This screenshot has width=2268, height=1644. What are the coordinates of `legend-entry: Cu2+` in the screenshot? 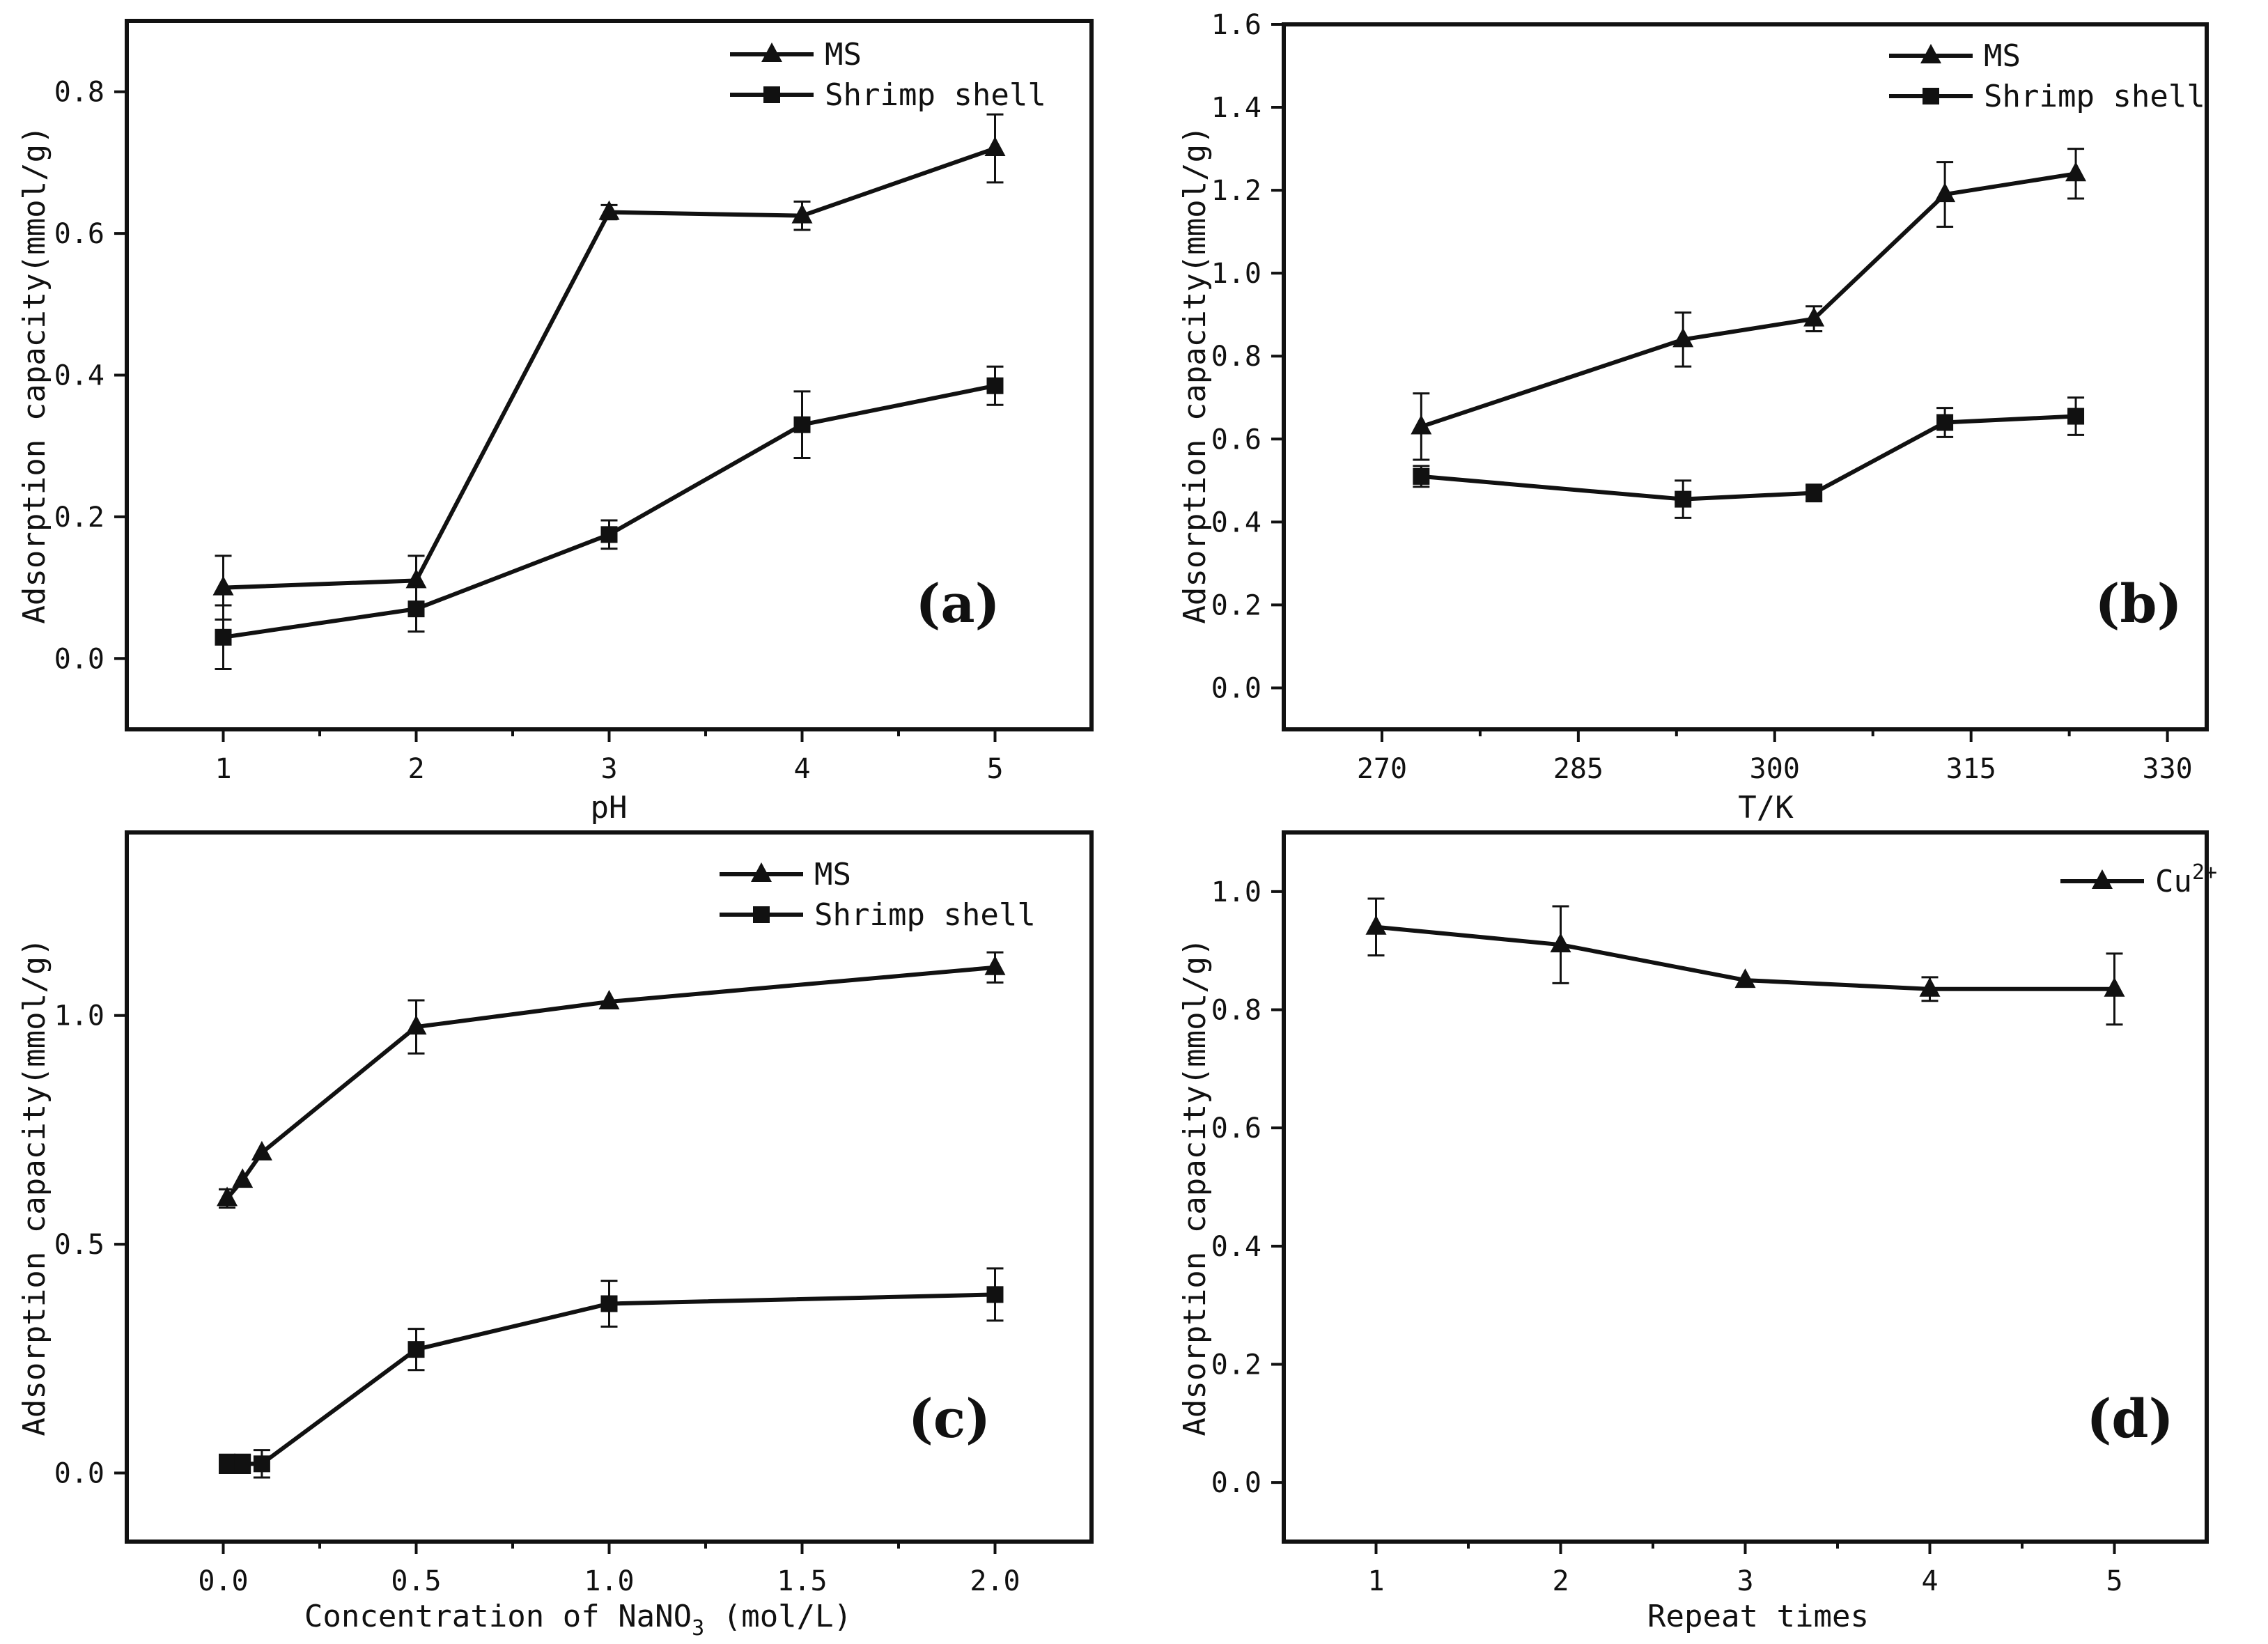 It's located at (2138, 880).